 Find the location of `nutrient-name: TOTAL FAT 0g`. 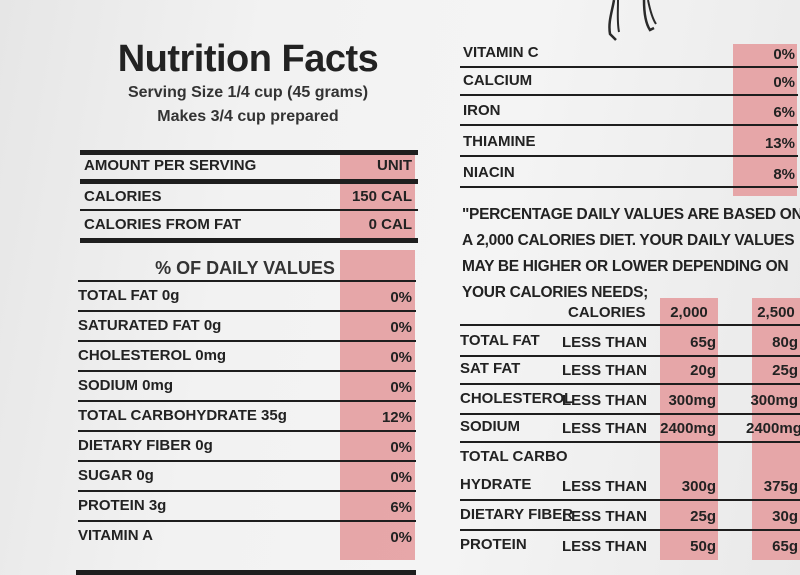

nutrient-name: TOTAL FAT 0g is located at coordinates (129, 295).